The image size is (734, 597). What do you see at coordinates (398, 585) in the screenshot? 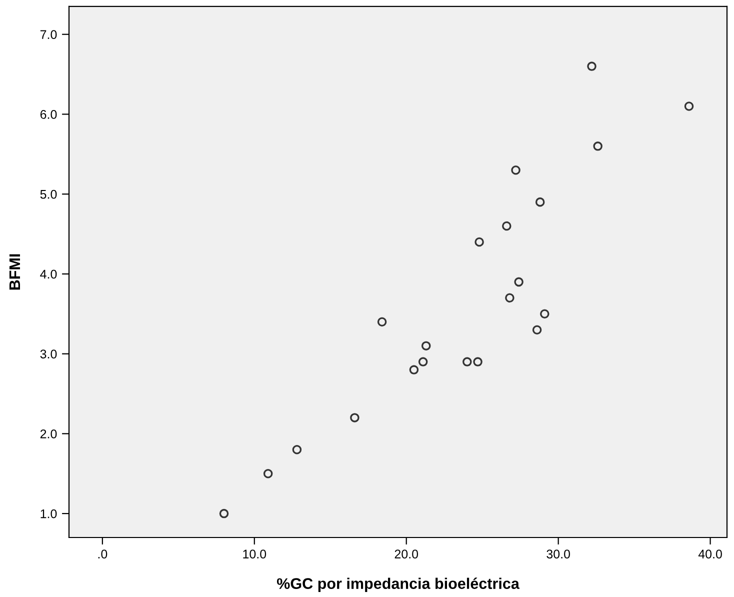
I see `x-axis-title: %GC por impedancia bioeléctrica` at bounding box center [398, 585].